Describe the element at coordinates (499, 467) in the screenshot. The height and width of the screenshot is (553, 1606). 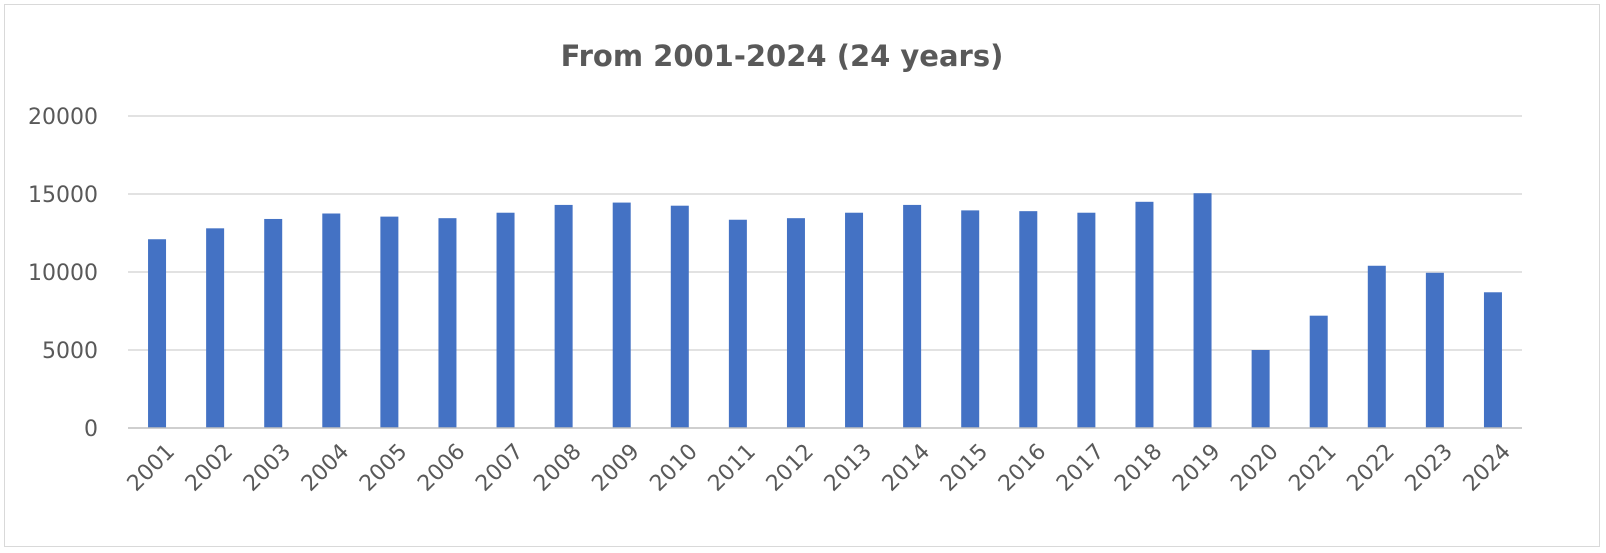
I see `x-tick-label: 2007` at that location.